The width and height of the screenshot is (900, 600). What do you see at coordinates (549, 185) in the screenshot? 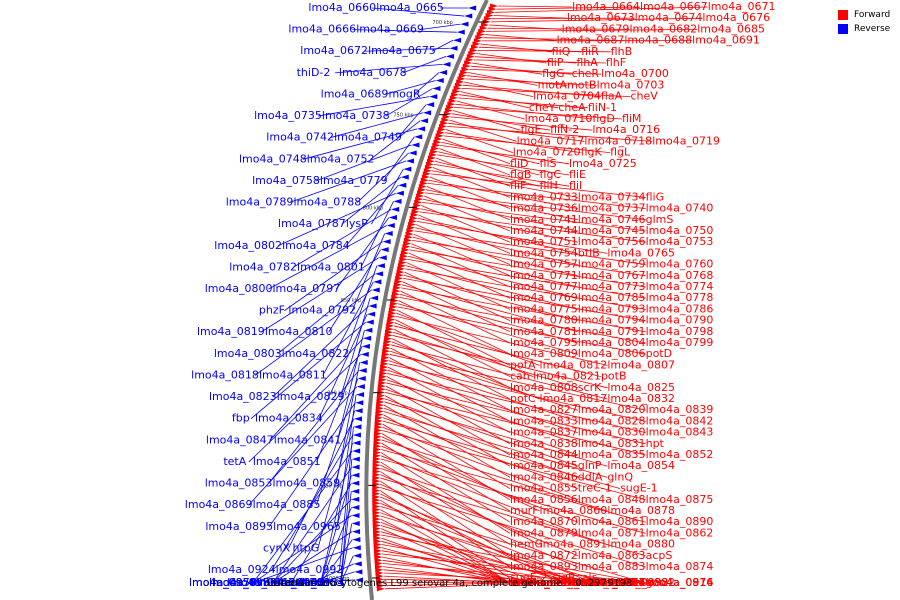
I see `forward-gene-label: fliH` at bounding box center [549, 185].